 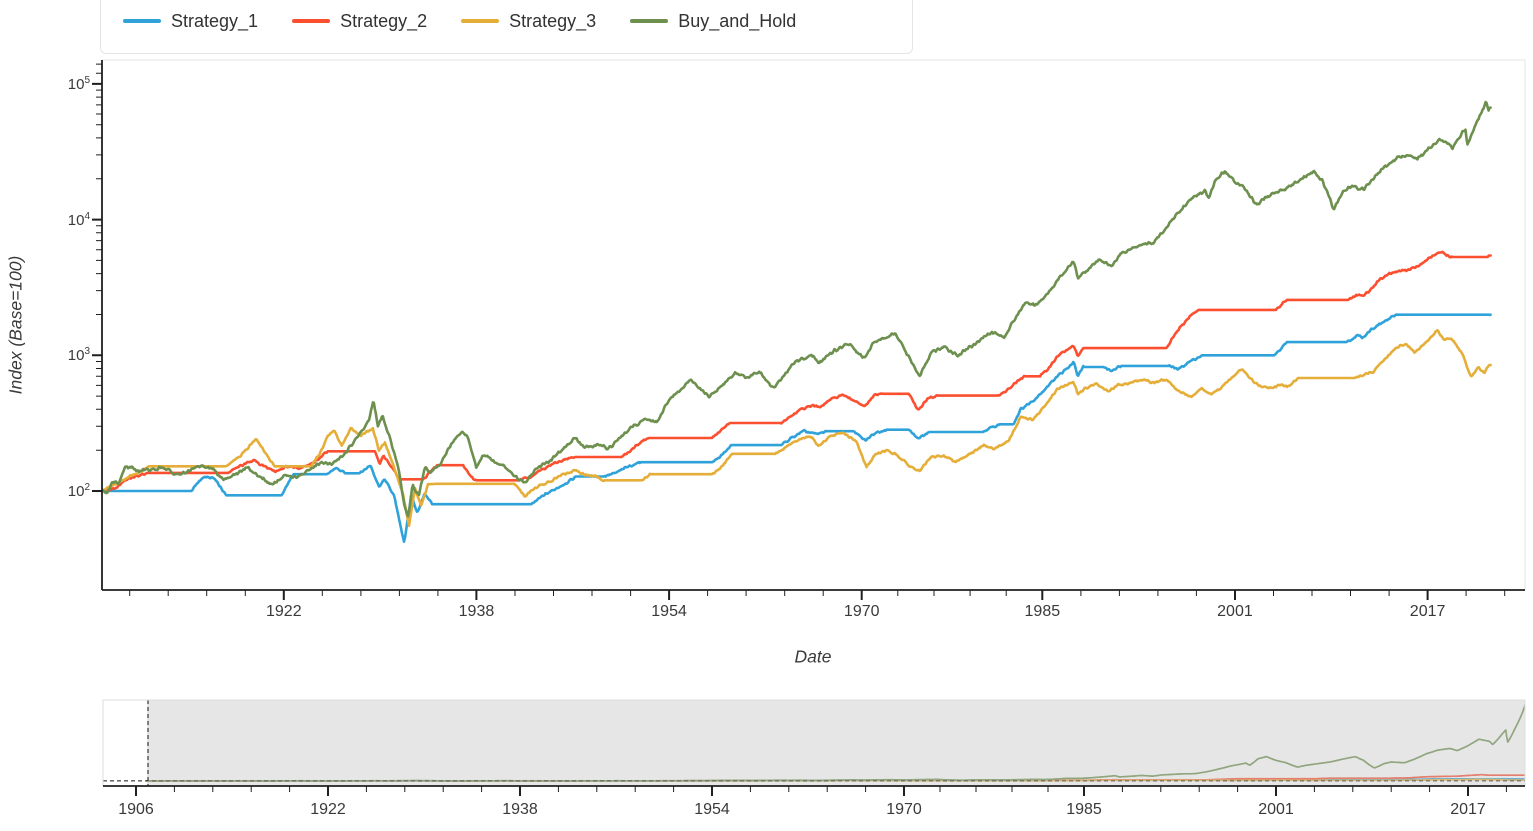 What do you see at coordinates (817, 593) in the screenshot?
I see `x-minor-ticks` at bounding box center [817, 593].